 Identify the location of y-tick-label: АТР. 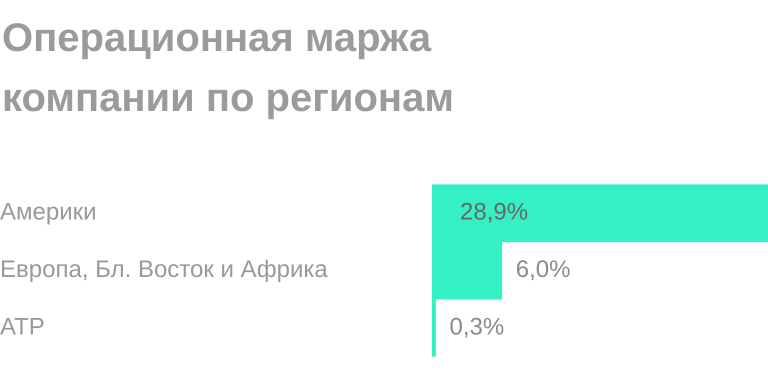
(22, 327).